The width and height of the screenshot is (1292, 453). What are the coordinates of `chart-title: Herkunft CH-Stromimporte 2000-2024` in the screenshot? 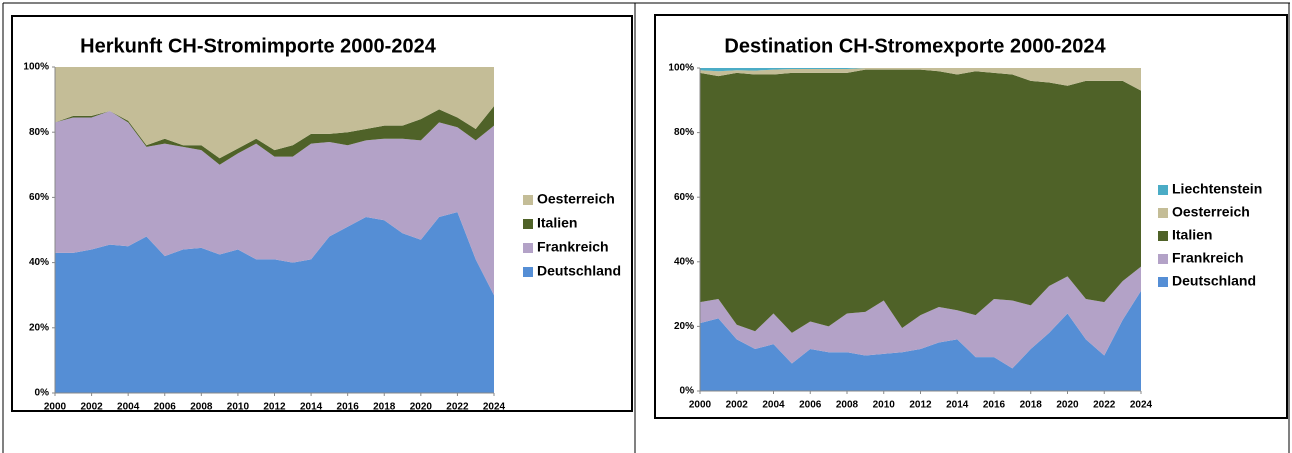 It's located at (258, 46).